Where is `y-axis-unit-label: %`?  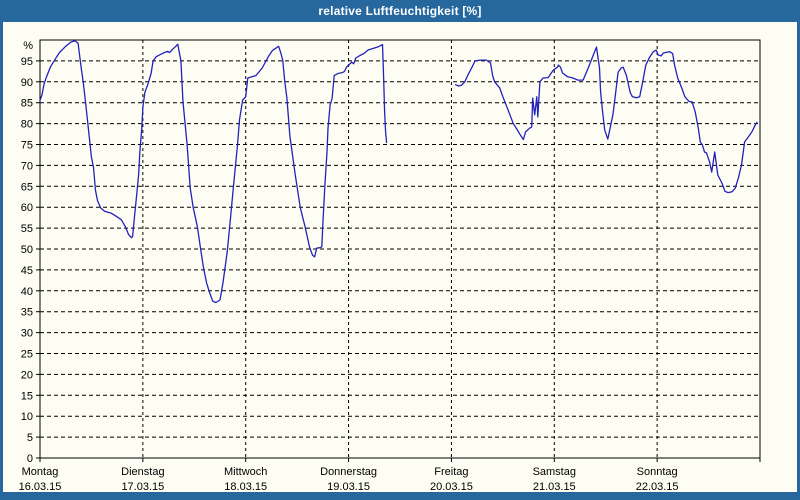 y-axis-unit-label: % is located at coordinates (28, 46).